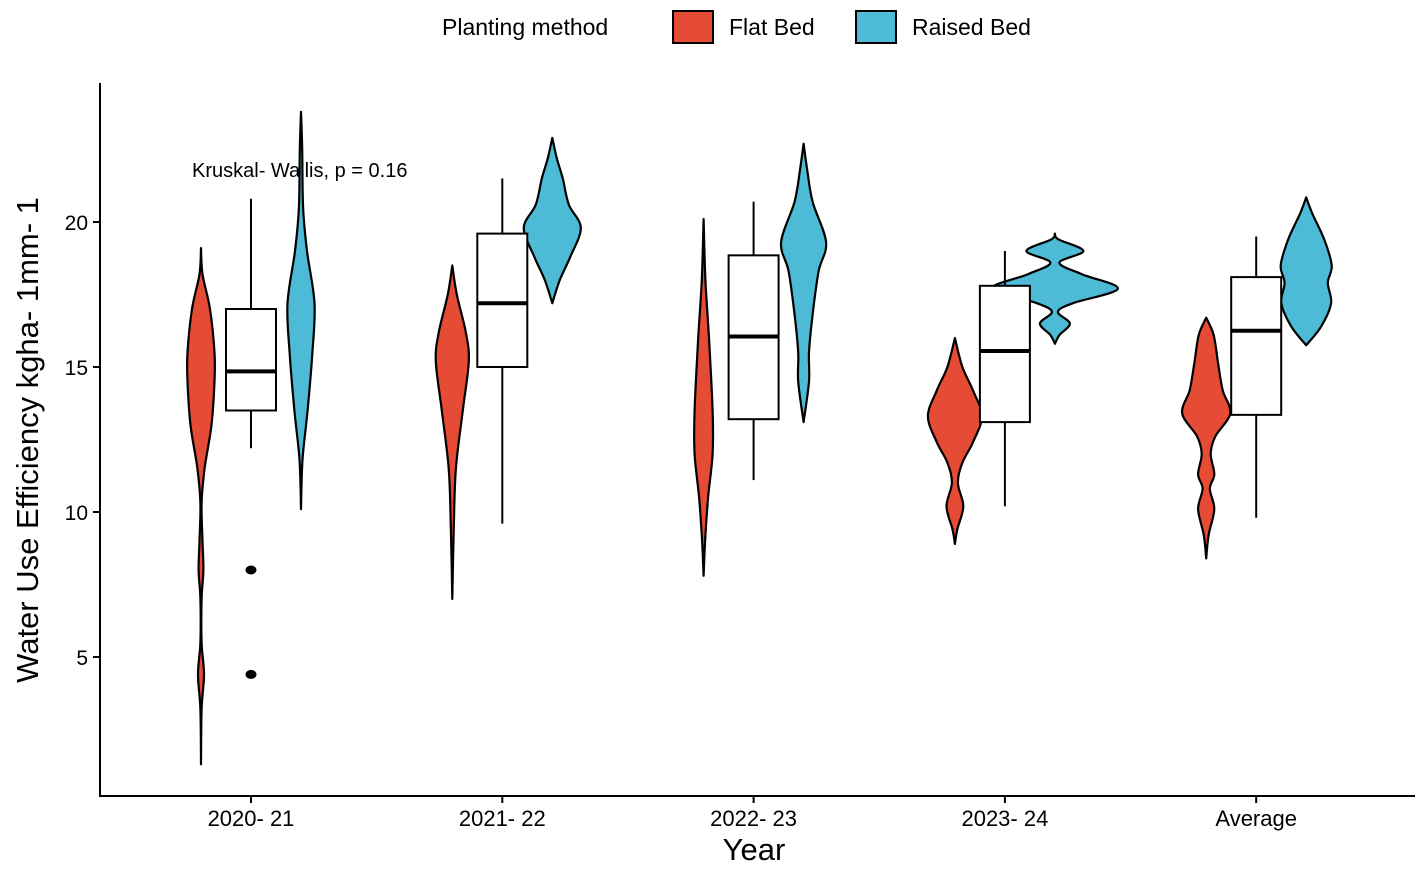 The height and width of the screenshot is (870, 1417). What do you see at coordinates (251, 818) in the screenshot?
I see `x-tick-label: 2020- 21` at bounding box center [251, 818].